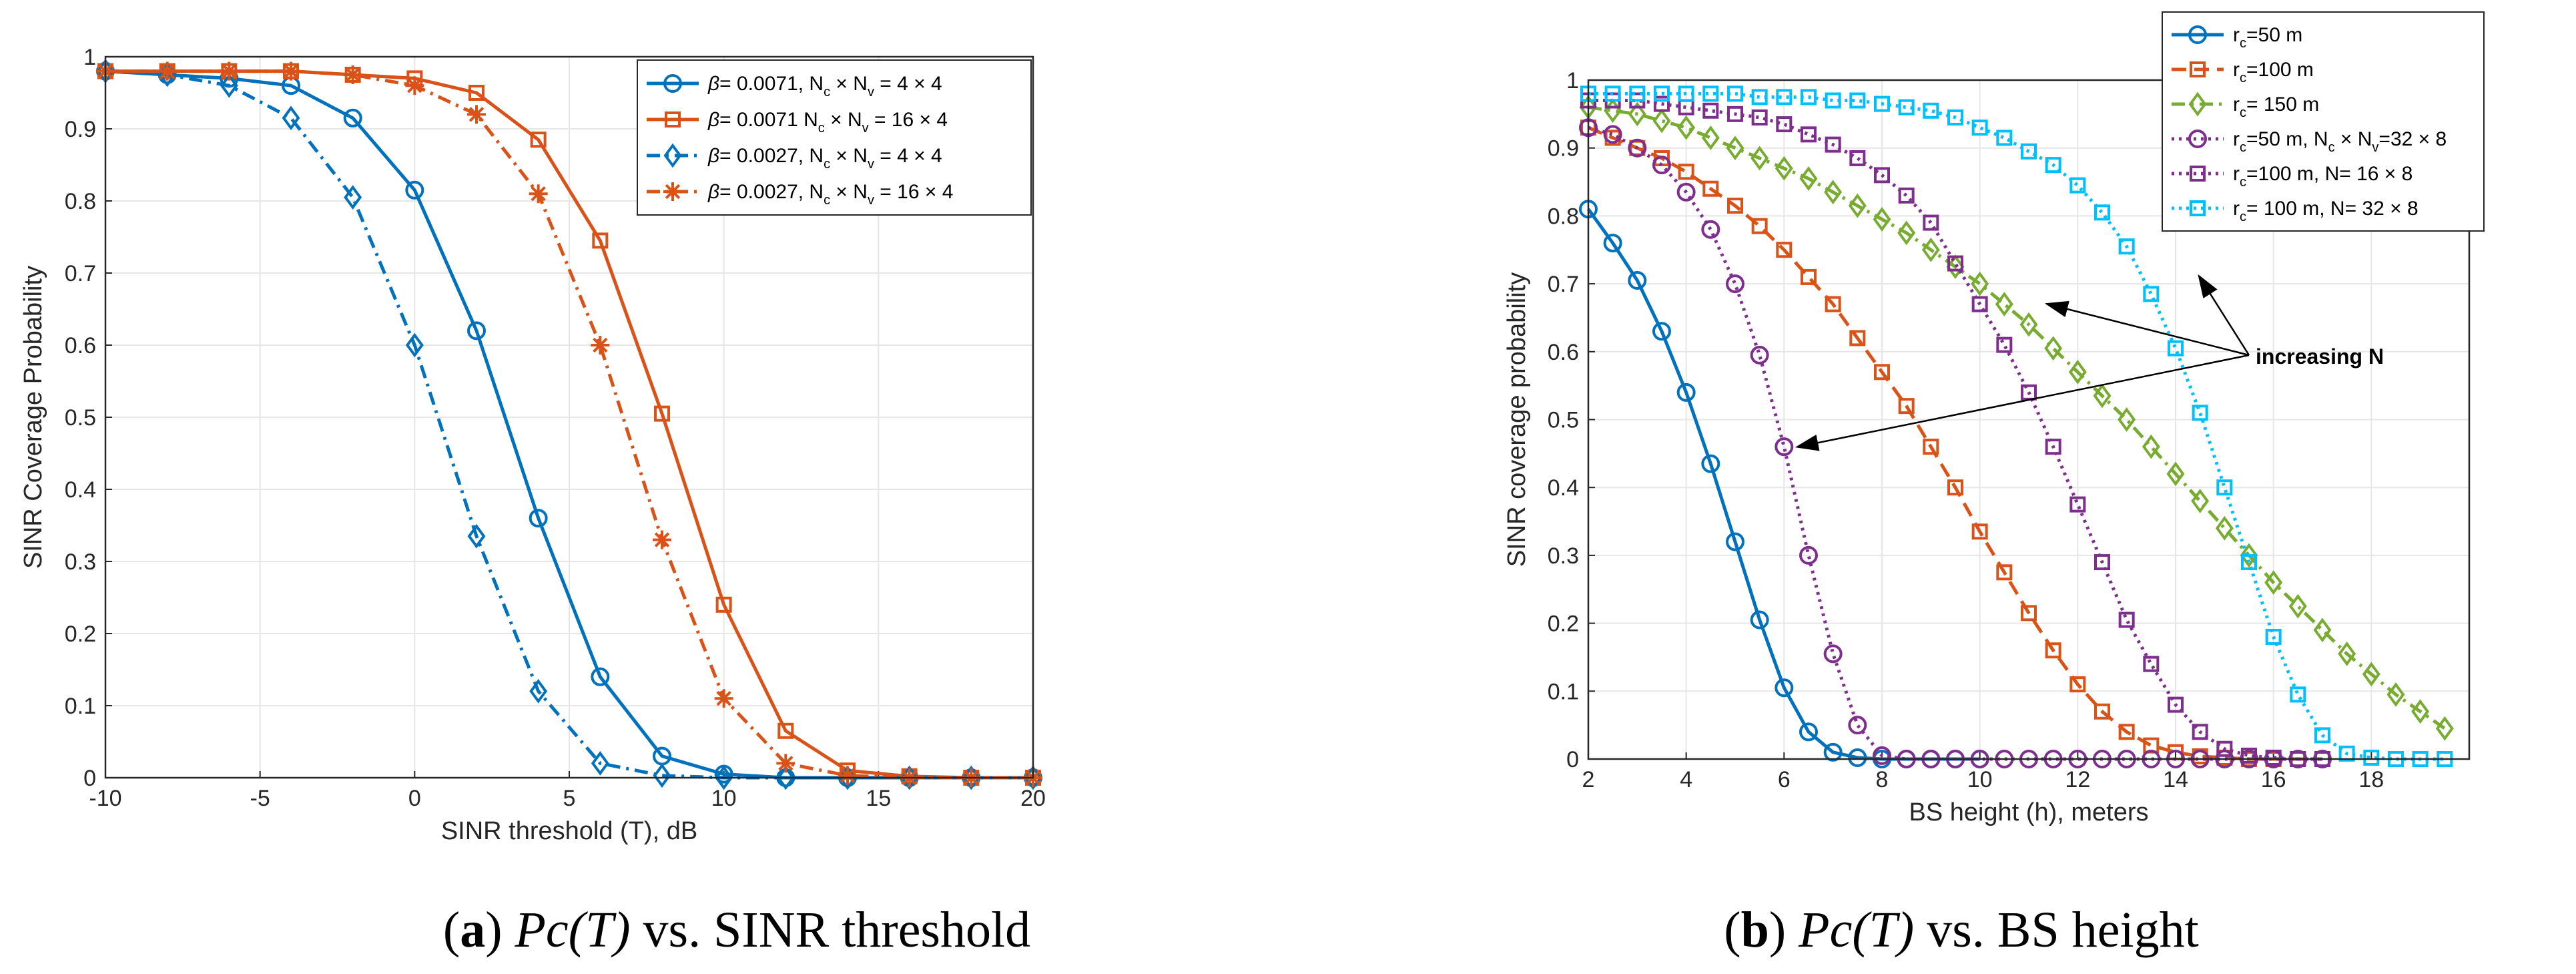 The height and width of the screenshot is (974, 2576). I want to click on chart-a-ylabel: SINR Coverage Probability, so click(33, 418).